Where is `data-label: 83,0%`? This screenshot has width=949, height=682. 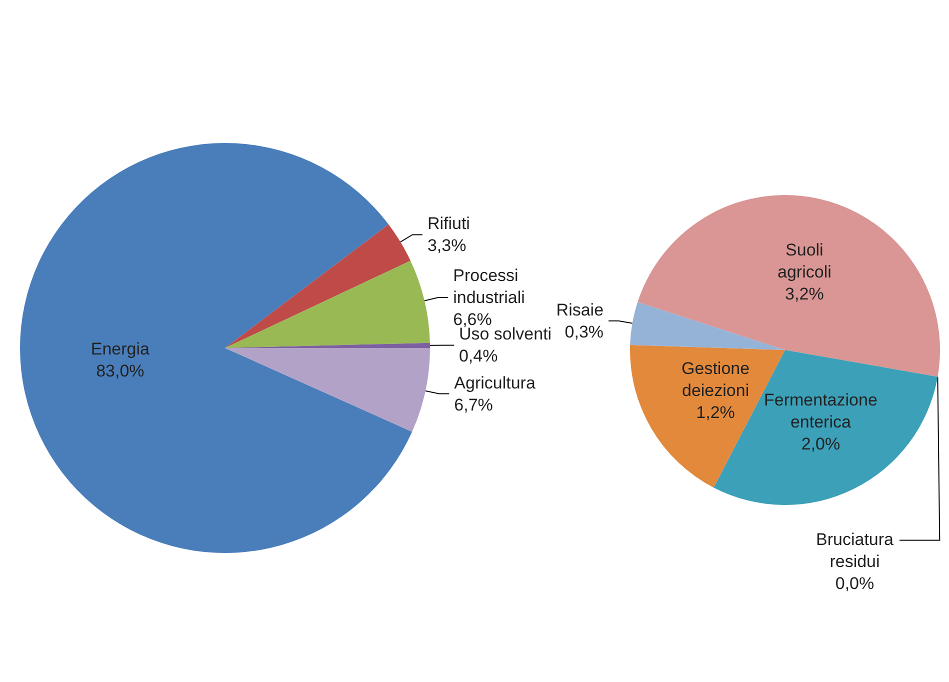 data-label: 83,0% is located at coordinates (120, 370).